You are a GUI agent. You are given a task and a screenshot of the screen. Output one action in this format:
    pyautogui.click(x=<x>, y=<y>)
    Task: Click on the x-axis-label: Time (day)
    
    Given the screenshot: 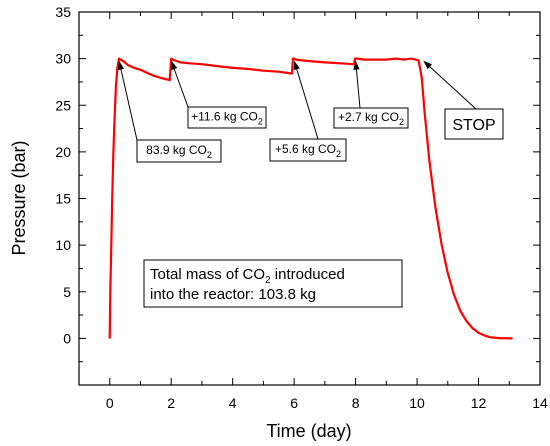 What is the action you would take?
    pyautogui.click(x=308, y=431)
    